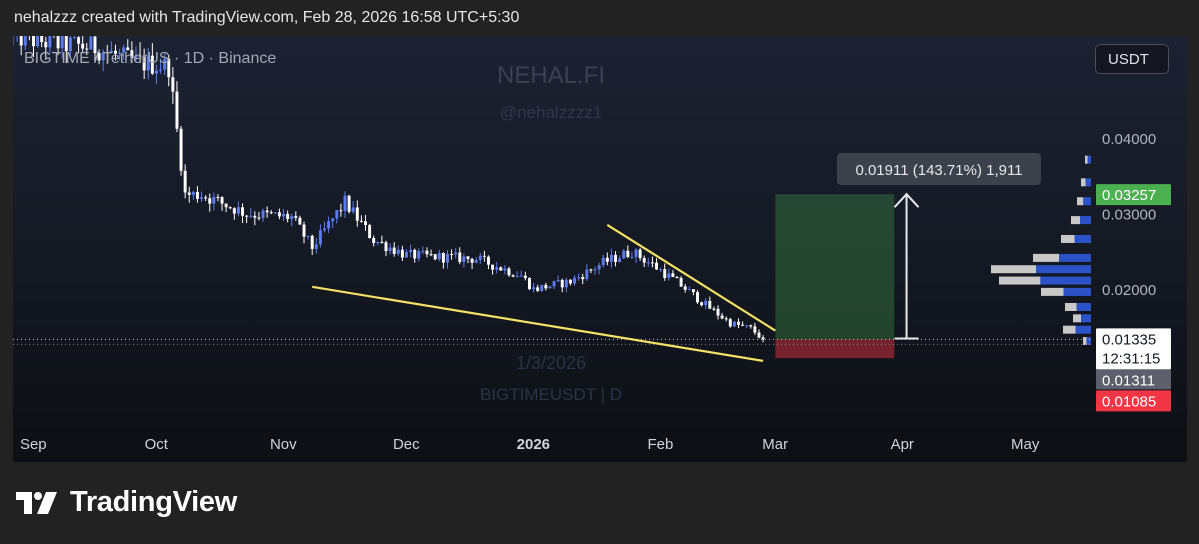 The height and width of the screenshot is (544, 1199). What do you see at coordinates (835, 349) in the screenshot?
I see `stop-zone` at bounding box center [835, 349].